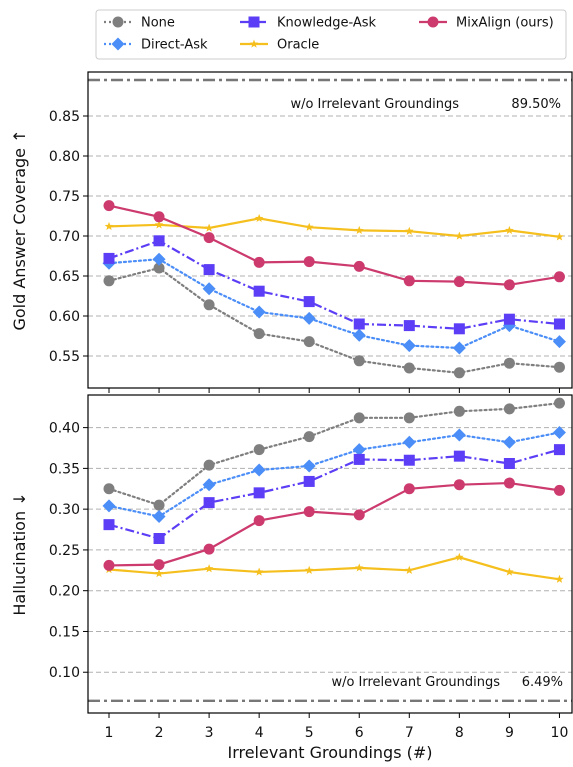  What do you see at coordinates (64, 357) in the screenshot?
I see `y-tick-label: 0.55` at bounding box center [64, 357].